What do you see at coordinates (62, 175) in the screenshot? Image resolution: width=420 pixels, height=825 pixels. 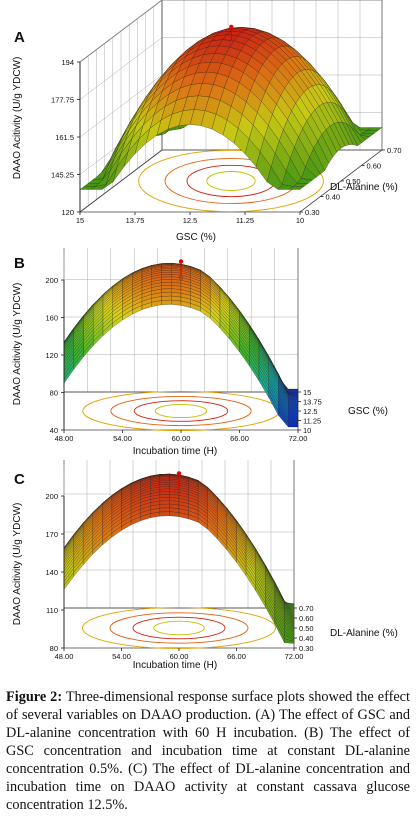 I see `z-tick-label: 145.25` at bounding box center [62, 175].